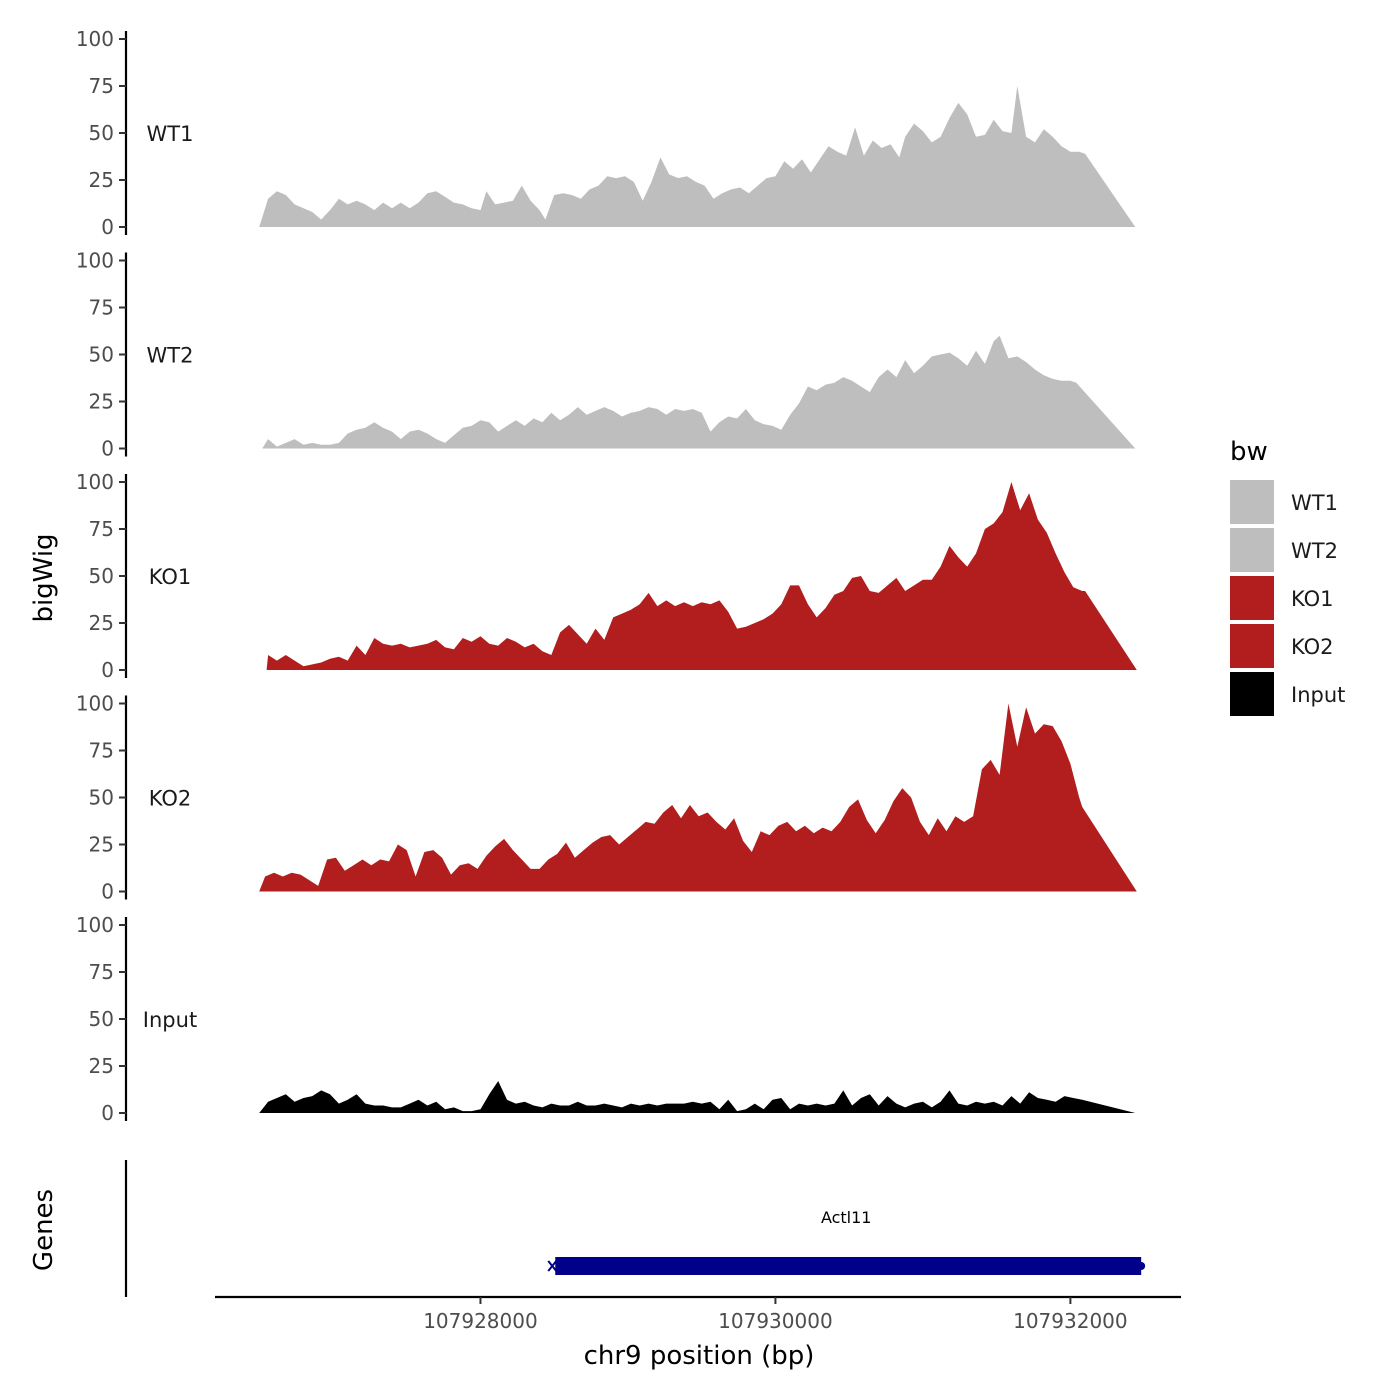 Image resolution: width=1400 pixels, height=1400 pixels. I want to click on coverage-area-wt1, so click(697, 156).